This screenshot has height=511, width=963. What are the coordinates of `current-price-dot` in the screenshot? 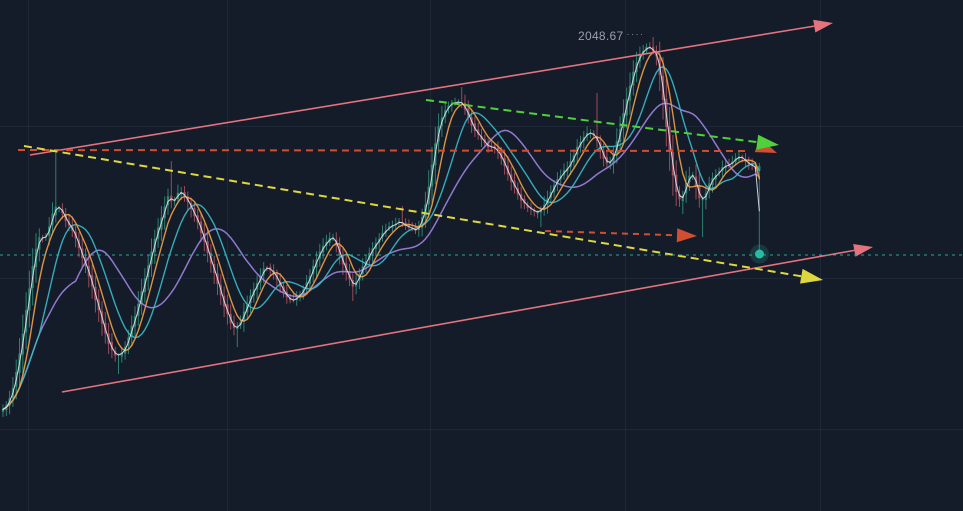 It's located at (759, 254).